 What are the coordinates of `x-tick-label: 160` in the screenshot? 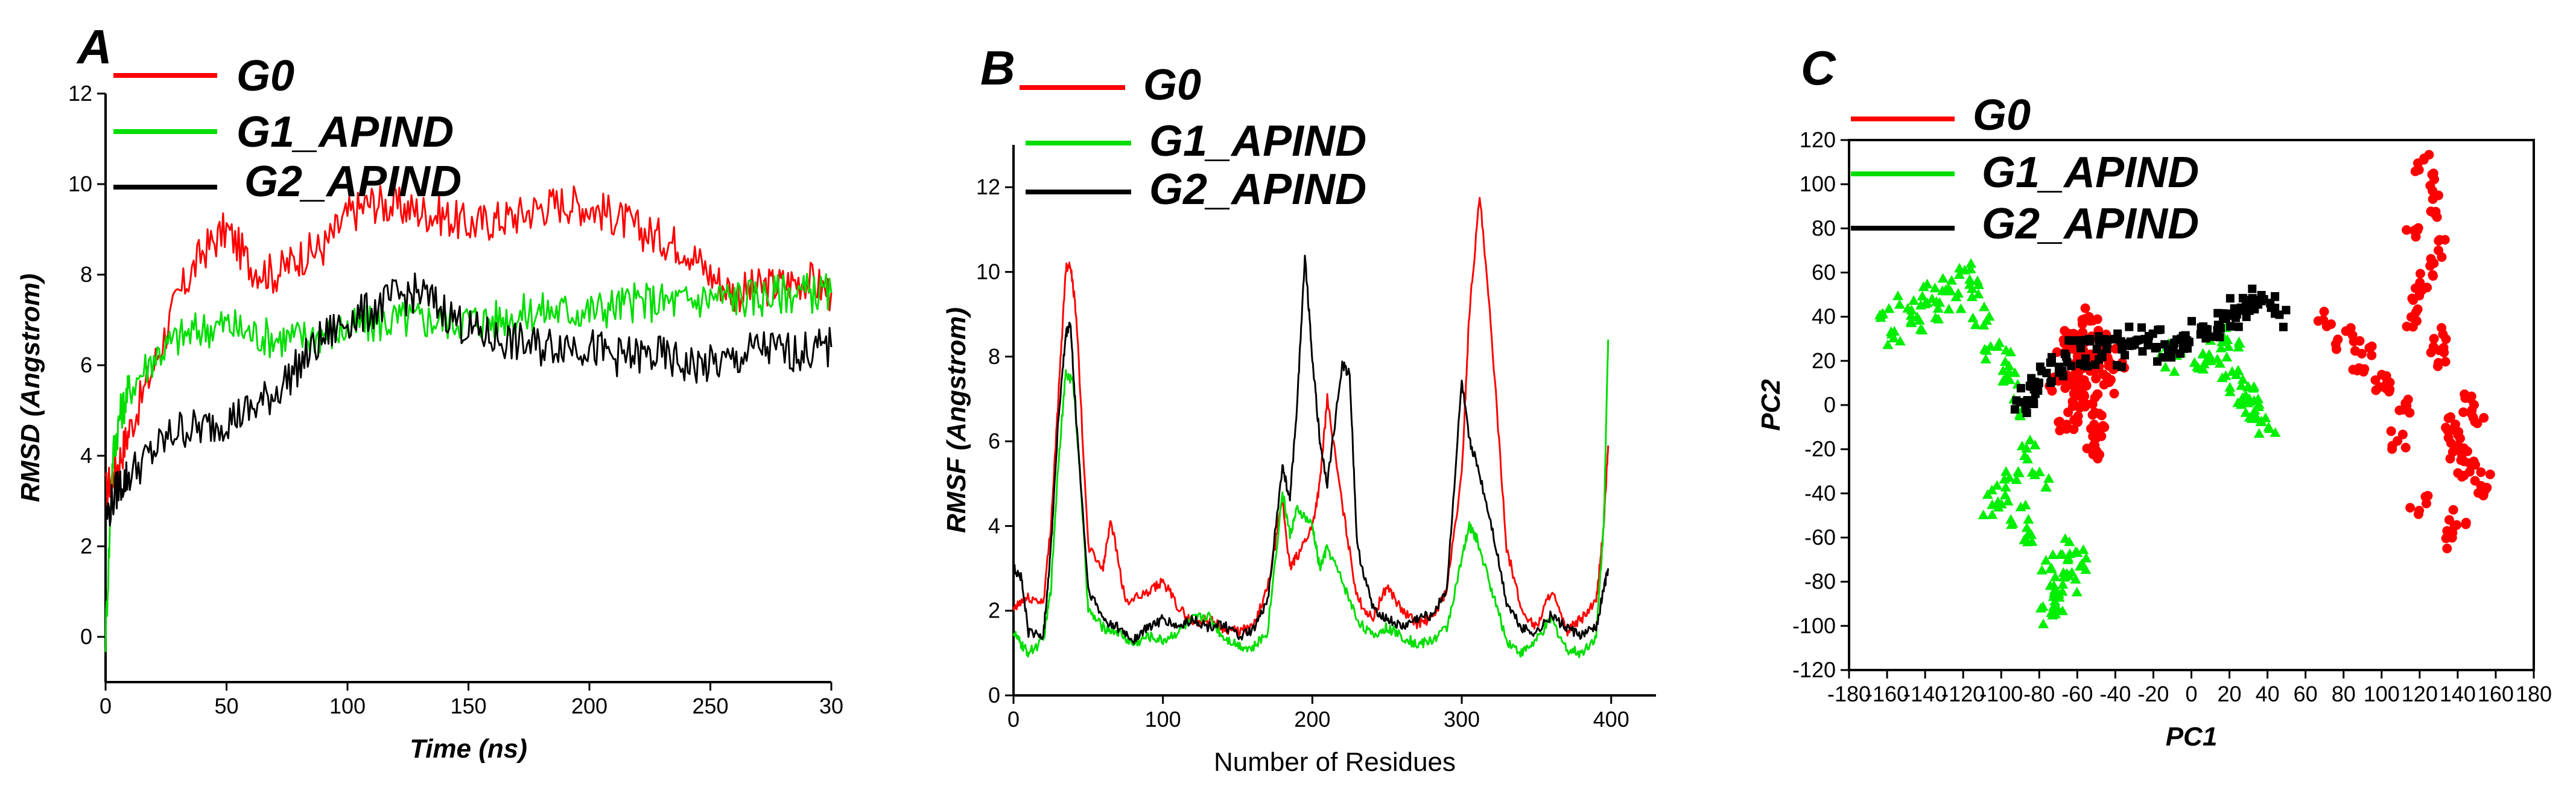 It's located at (2496, 694).